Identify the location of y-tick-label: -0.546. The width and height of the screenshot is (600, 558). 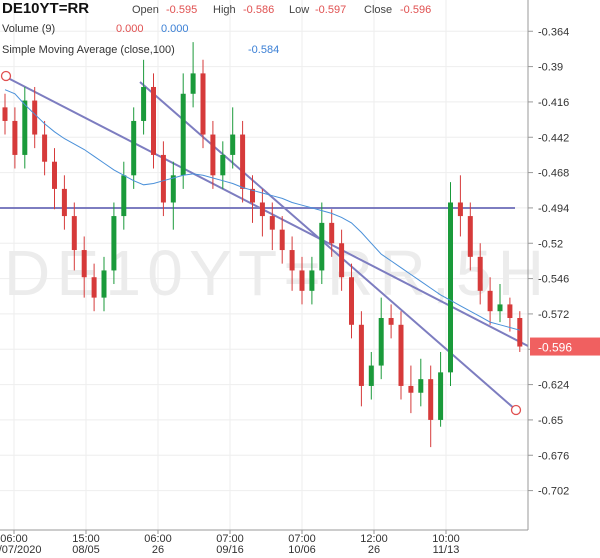
(553, 280).